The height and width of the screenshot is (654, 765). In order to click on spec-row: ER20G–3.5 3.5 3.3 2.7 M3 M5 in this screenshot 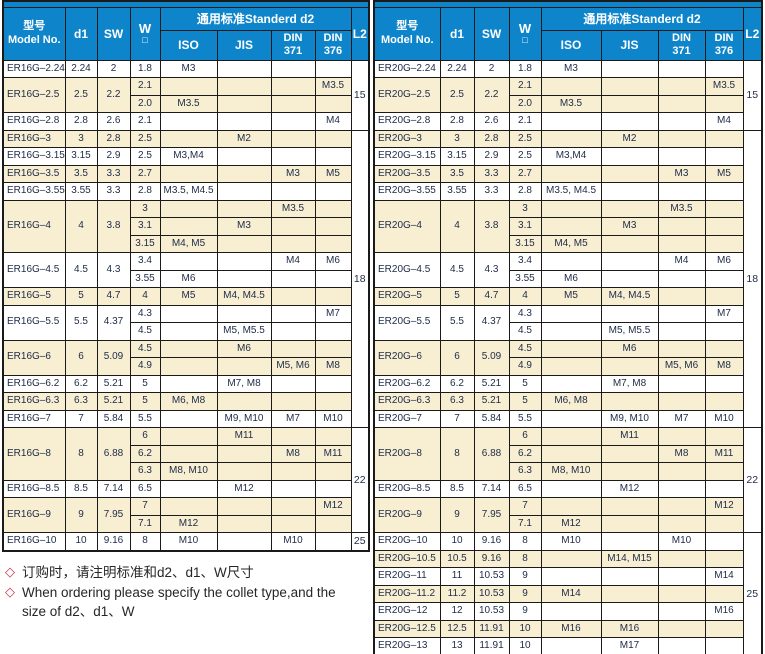, I will do `click(567, 173)`.